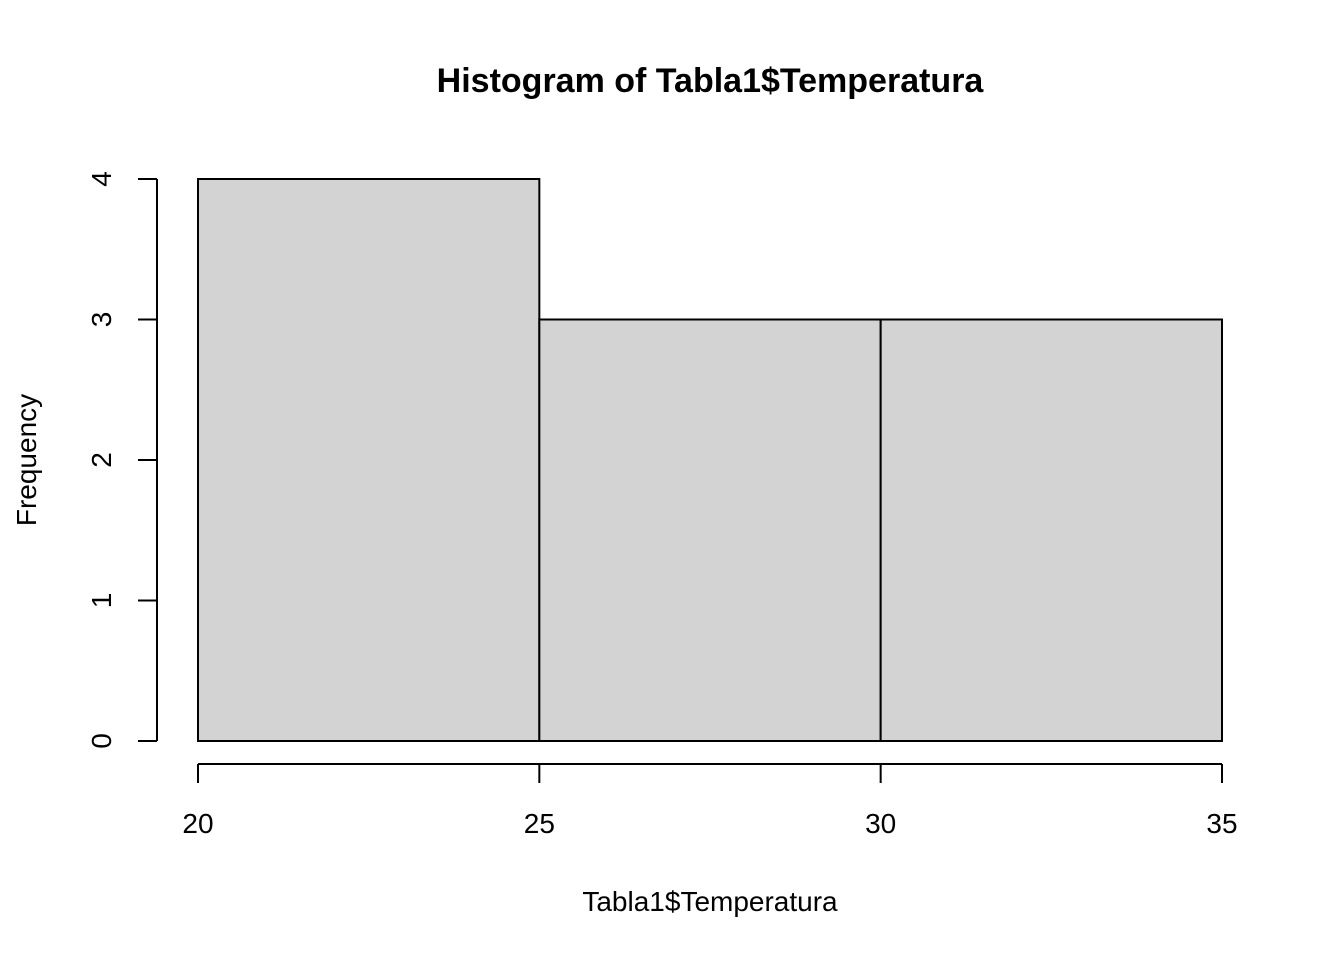 This screenshot has height=960, width=1344. Describe the element at coordinates (101, 741) in the screenshot. I see `y-tick-label: 0` at that location.